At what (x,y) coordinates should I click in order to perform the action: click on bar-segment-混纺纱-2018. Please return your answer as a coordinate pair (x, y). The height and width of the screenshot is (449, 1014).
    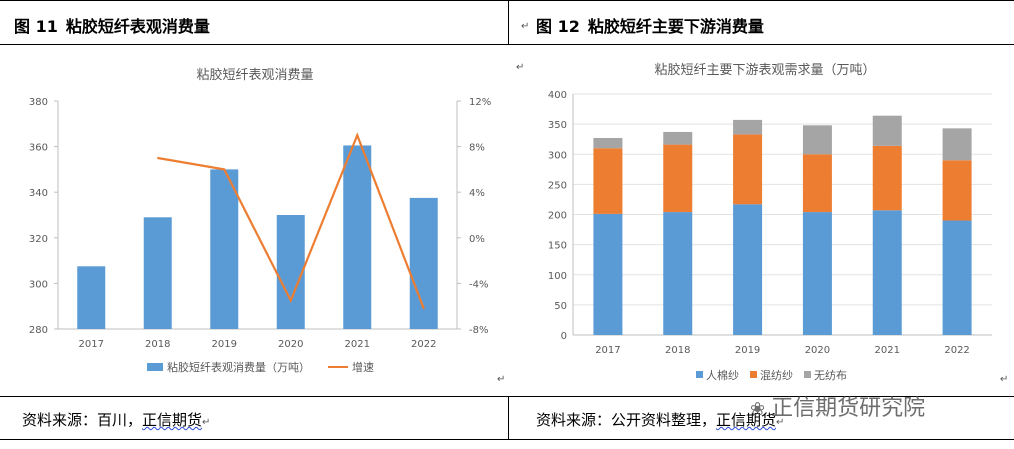
    Looking at the image, I should click on (678, 178).